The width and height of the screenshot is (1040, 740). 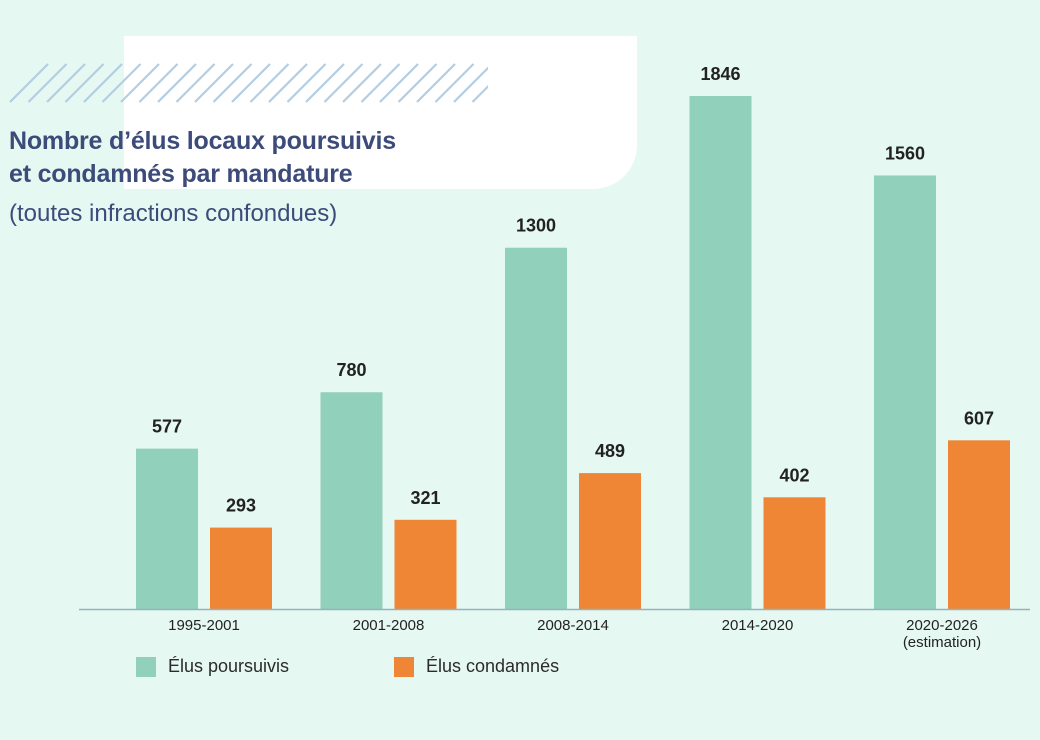 What do you see at coordinates (979, 418) in the screenshot?
I see `data-label: 607` at bounding box center [979, 418].